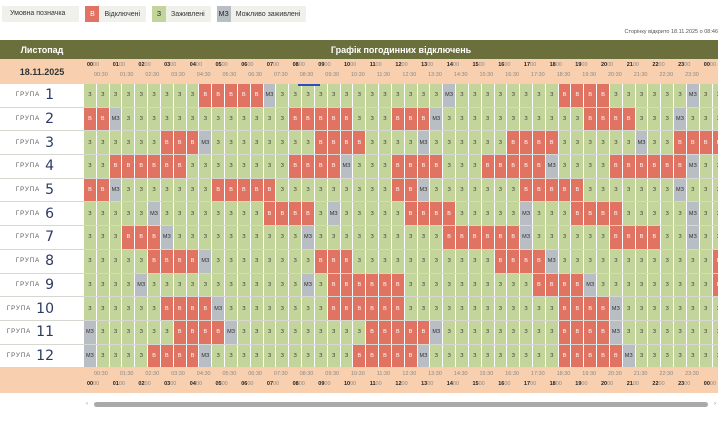  I want to click on half-hour-label: 18:30, so click(563, 374).